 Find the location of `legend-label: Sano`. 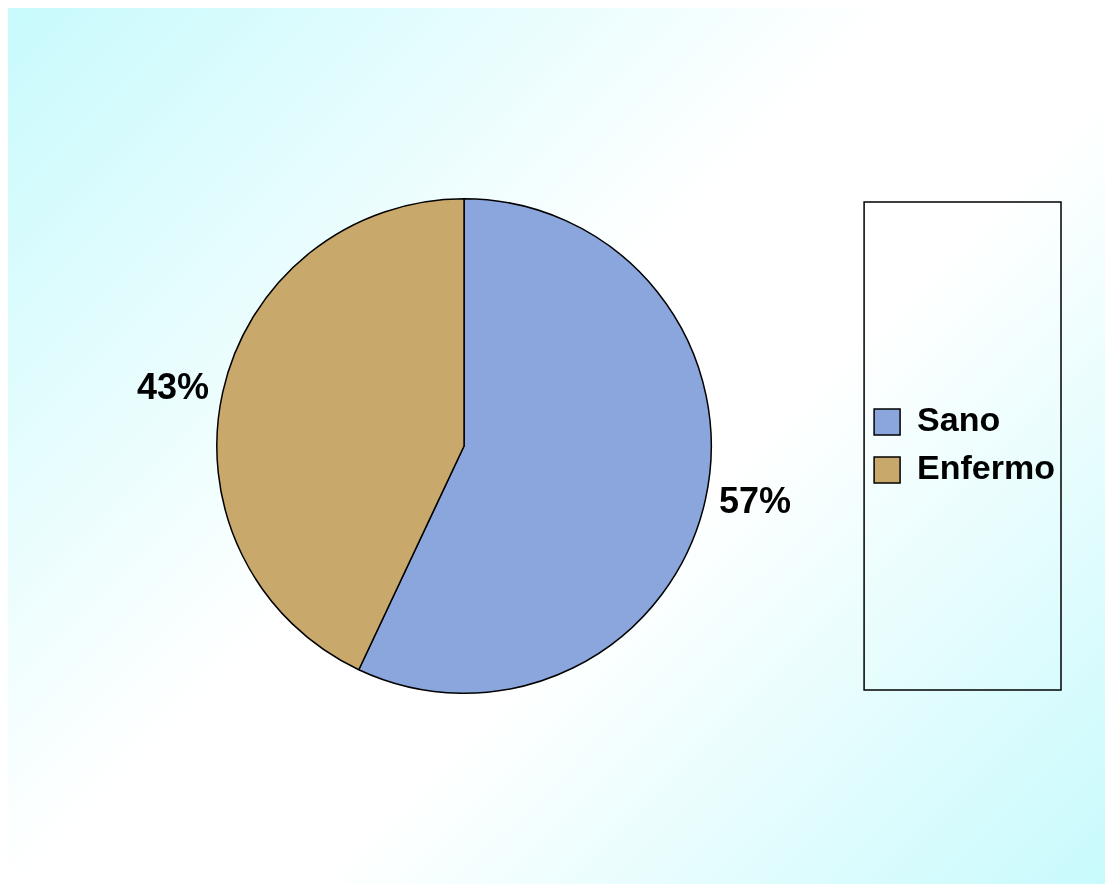

legend-label: Sano is located at coordinates (959, 419).